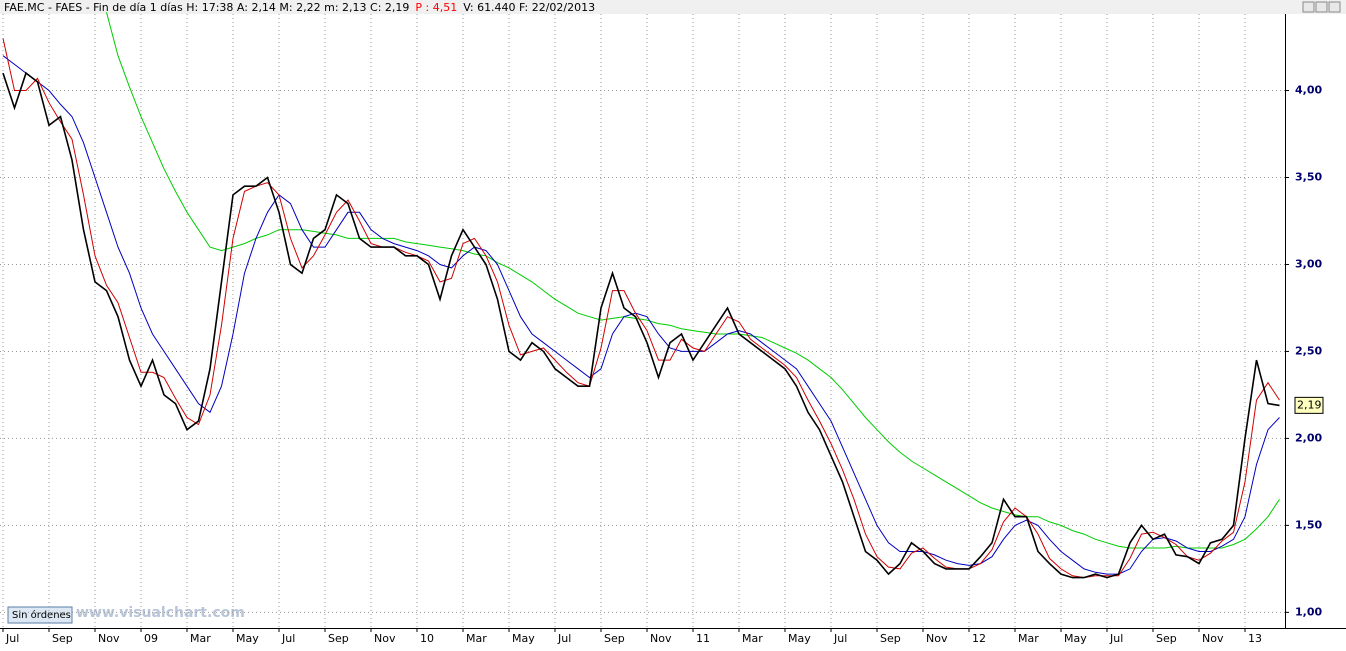  I want to click on orders-button, so click(40, 615).